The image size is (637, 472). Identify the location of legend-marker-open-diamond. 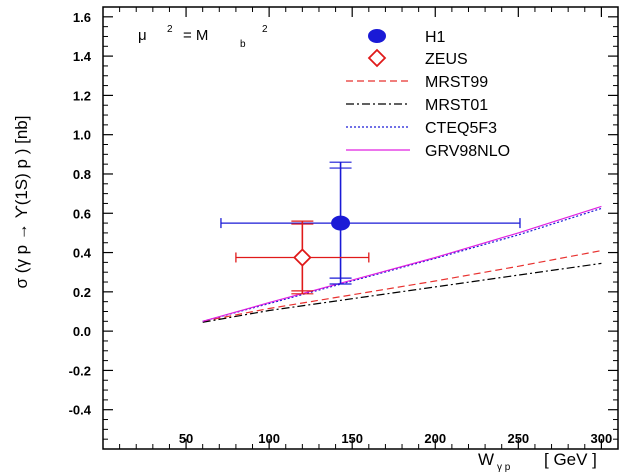
(377, 58).